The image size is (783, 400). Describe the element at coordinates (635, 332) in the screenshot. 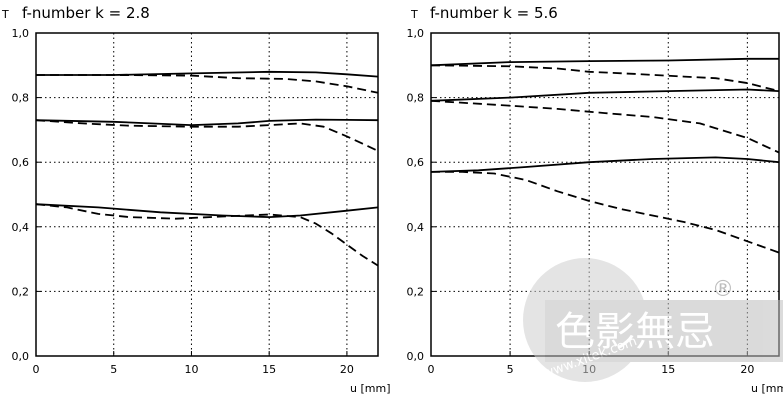

I see `watermark-logo: 色影無忌` at that location.